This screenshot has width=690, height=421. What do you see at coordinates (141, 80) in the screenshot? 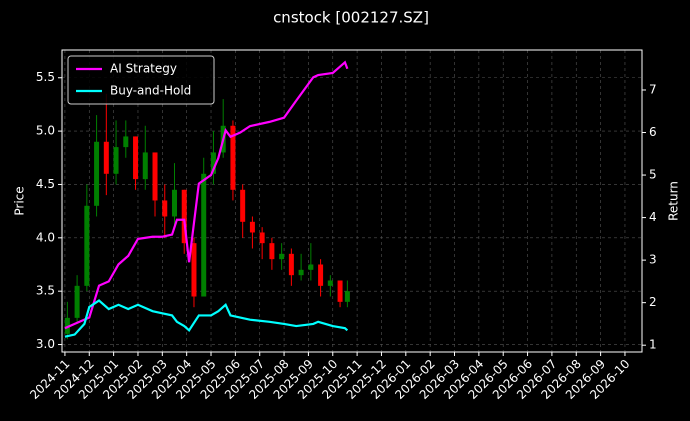
I see `legend-box` at bounding box center [141, 80].